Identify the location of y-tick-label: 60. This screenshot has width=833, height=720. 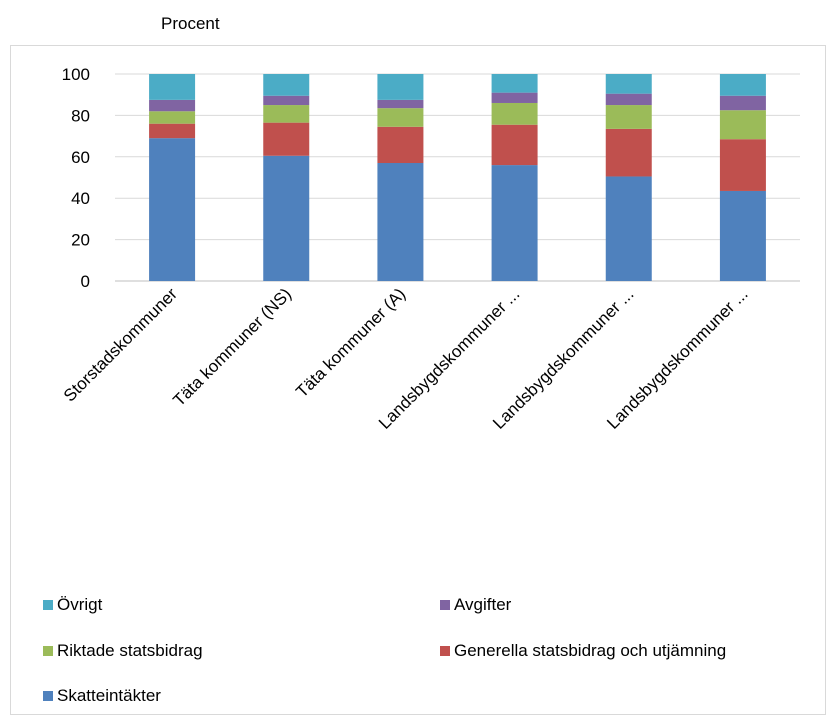
(80, 157).